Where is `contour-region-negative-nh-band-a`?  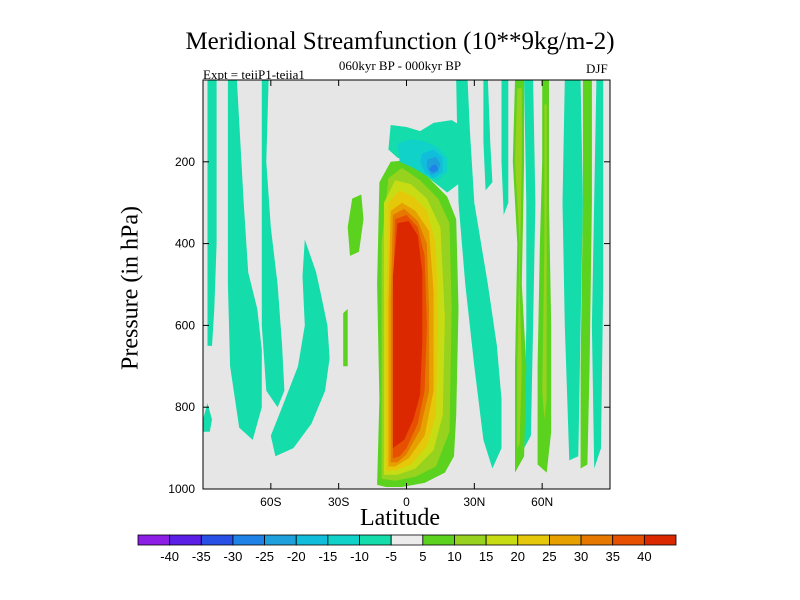
contour-region-negative-nh-band-a is located at coordinates (479, 274).